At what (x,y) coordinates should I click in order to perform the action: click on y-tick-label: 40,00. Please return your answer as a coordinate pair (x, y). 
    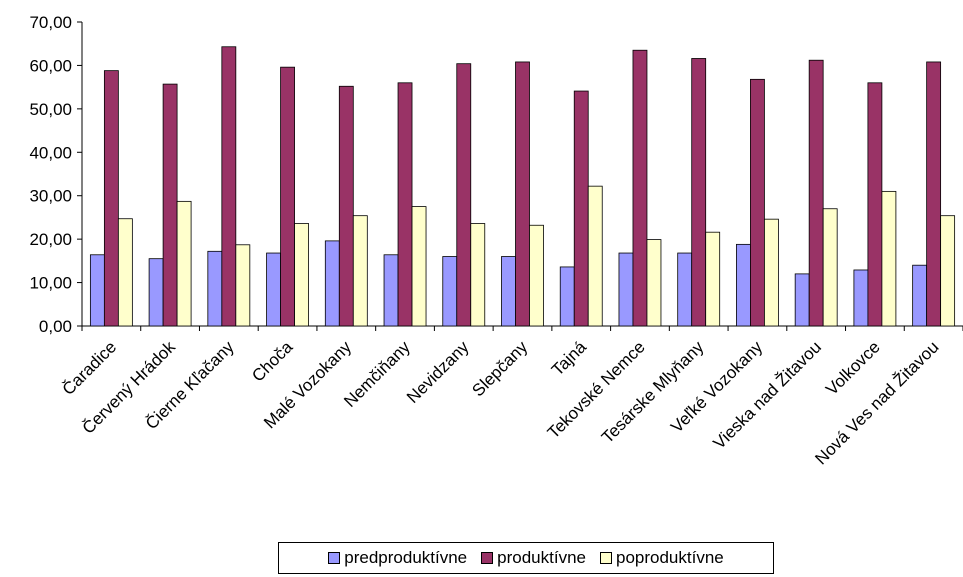
    Looking at the image, I should click on (50, 152).